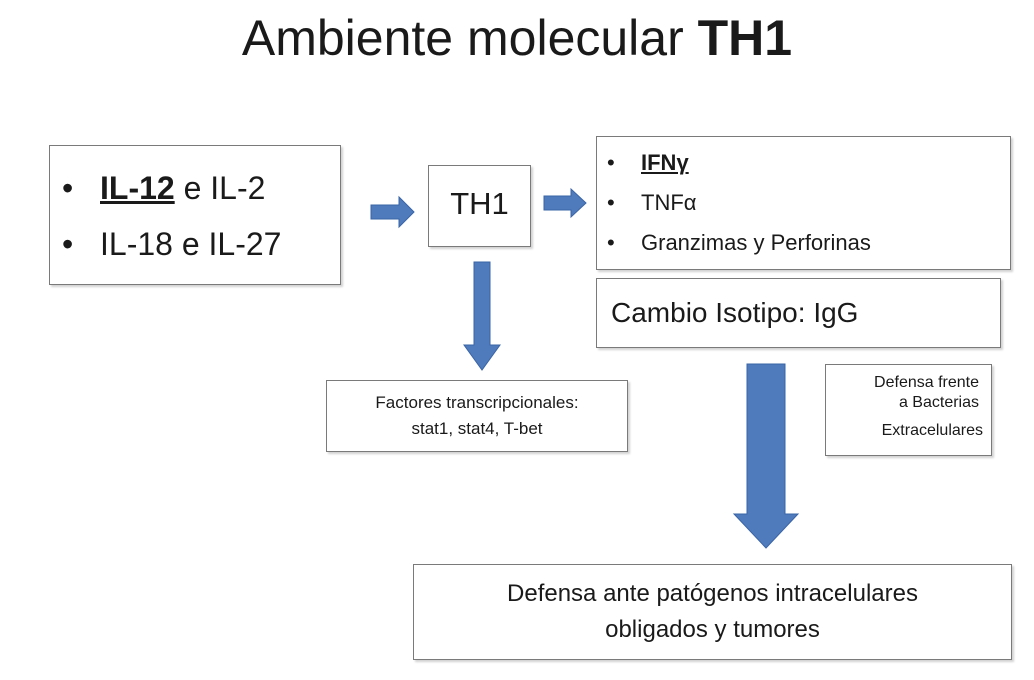 This screenshot has width=1034, height=680. What do you see at coordinates (220, 188) in the screenshot?
I see `cytokine-text: e IL-2` at bounding box center [220, 188].